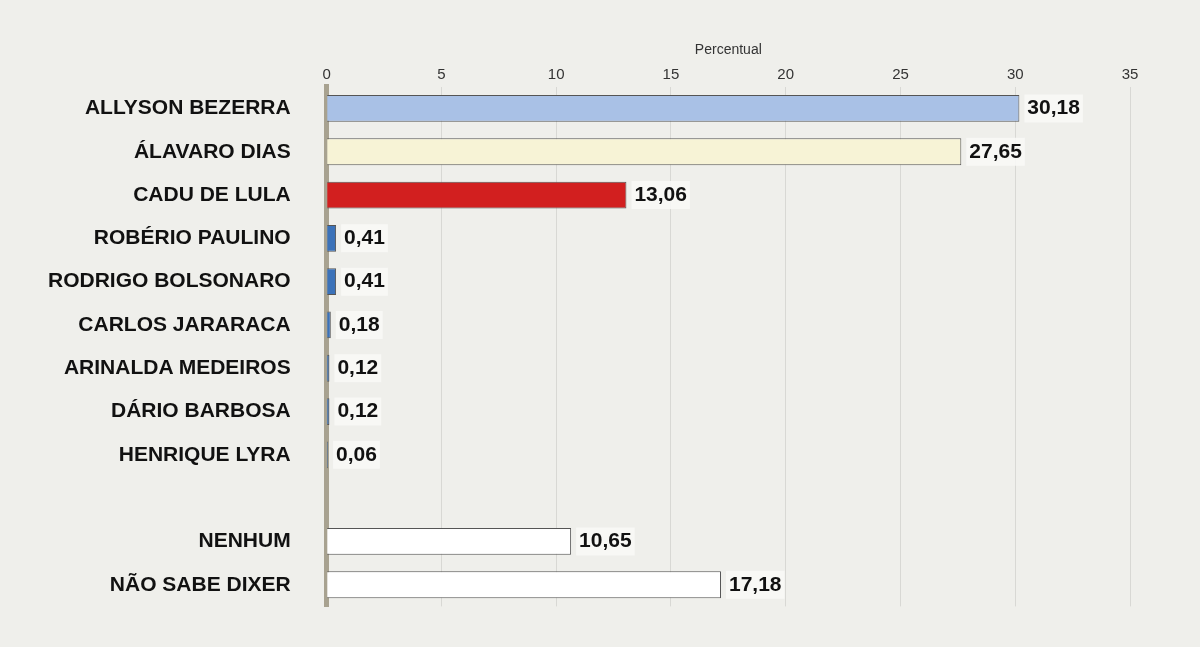  I want to click on x-tick-label: 25, so click(900, 73).